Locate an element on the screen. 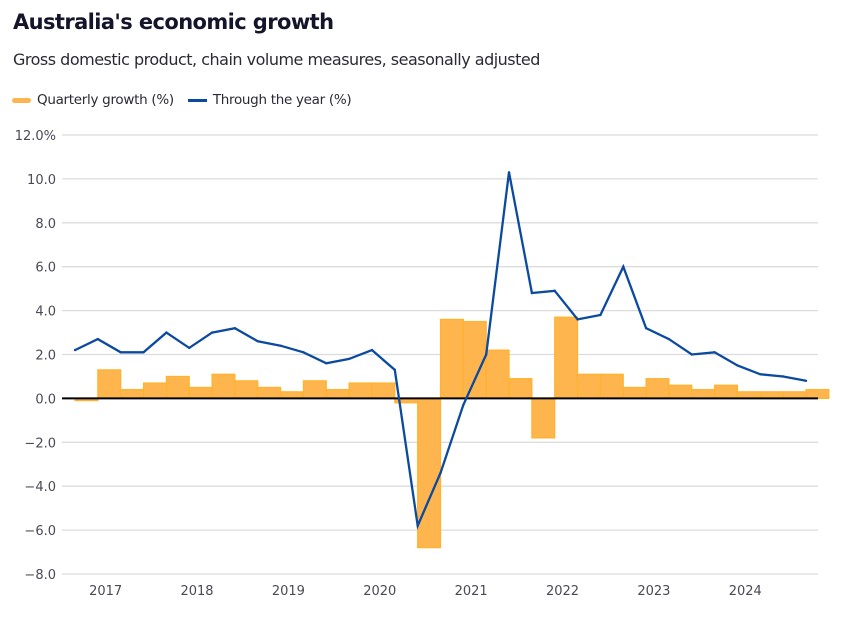 The height and width of the screenshot is (617, 856). y-tick-label: 10.0 is located at coordinates (41, 180).